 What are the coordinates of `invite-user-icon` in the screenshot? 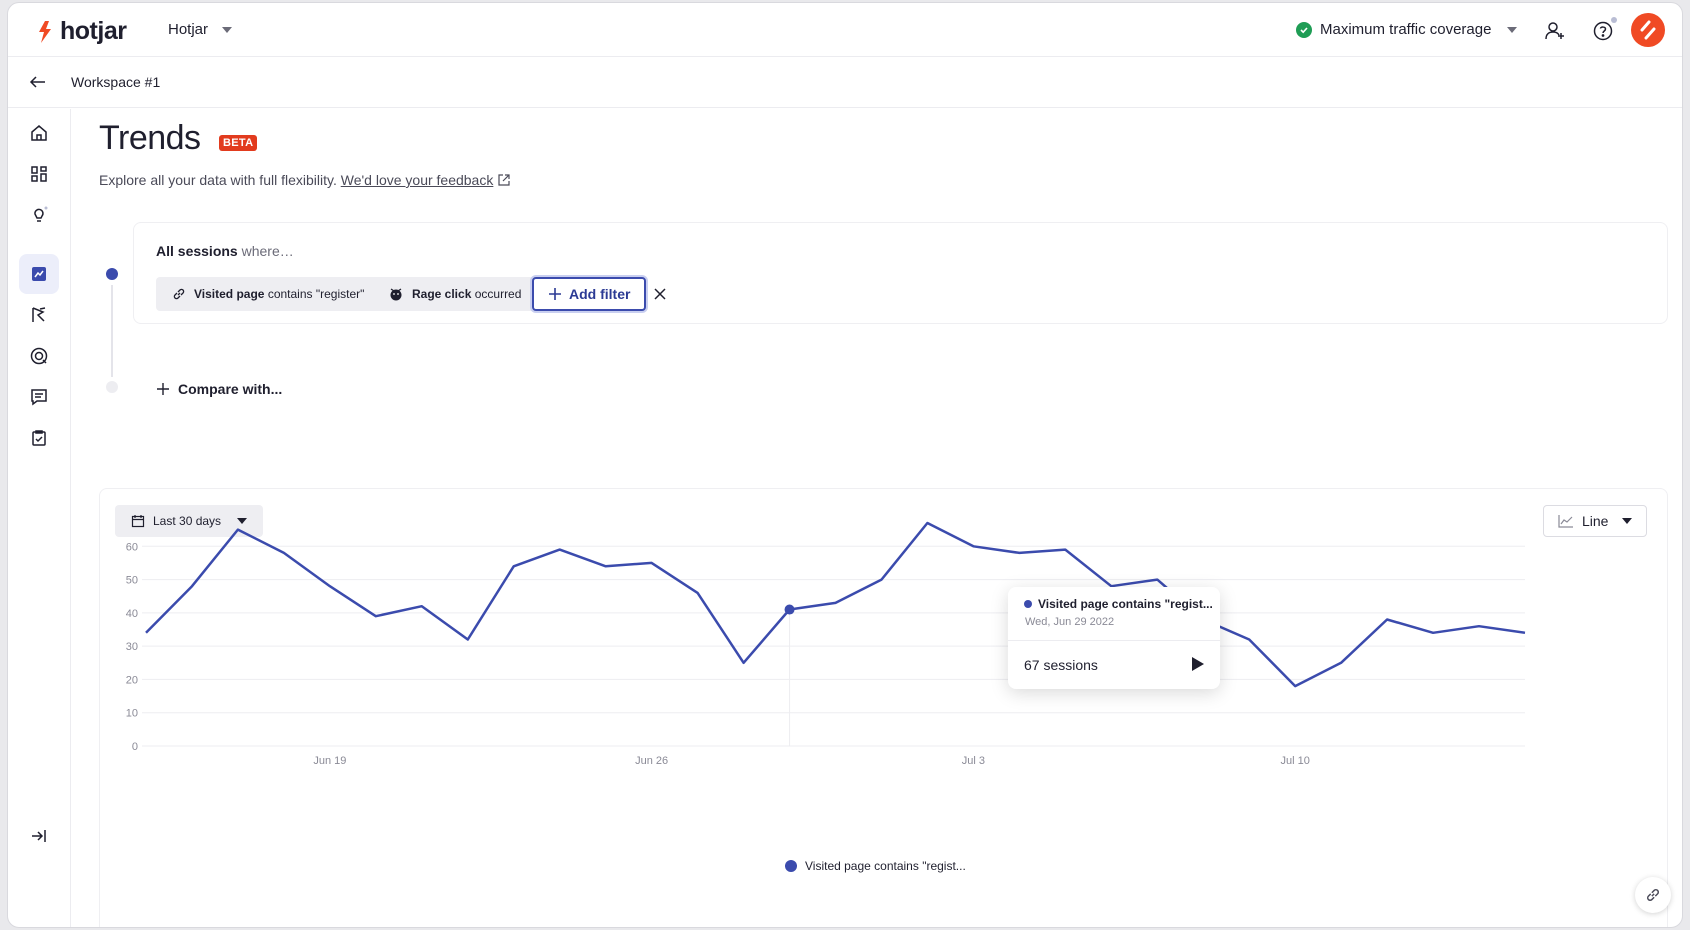 It's located at (1555, 31).